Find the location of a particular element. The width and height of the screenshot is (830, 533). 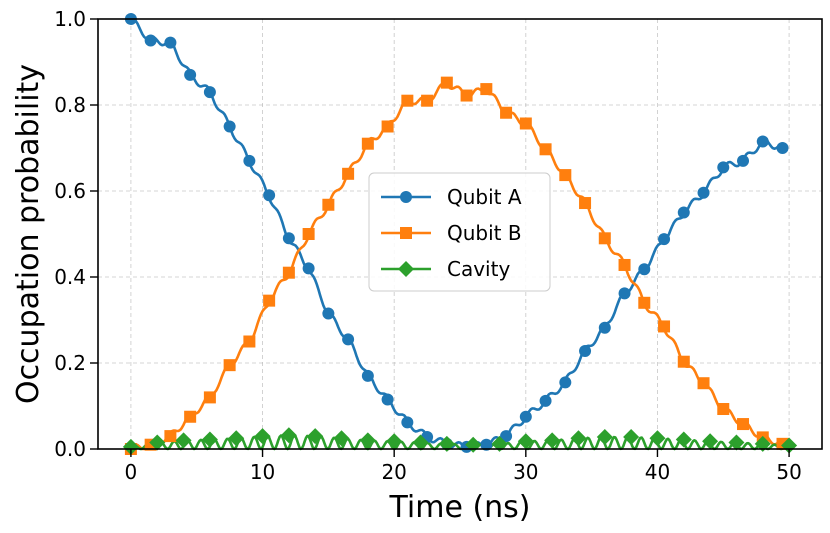

y-tick-label: 0.4 is located at coordinates (70, 277).